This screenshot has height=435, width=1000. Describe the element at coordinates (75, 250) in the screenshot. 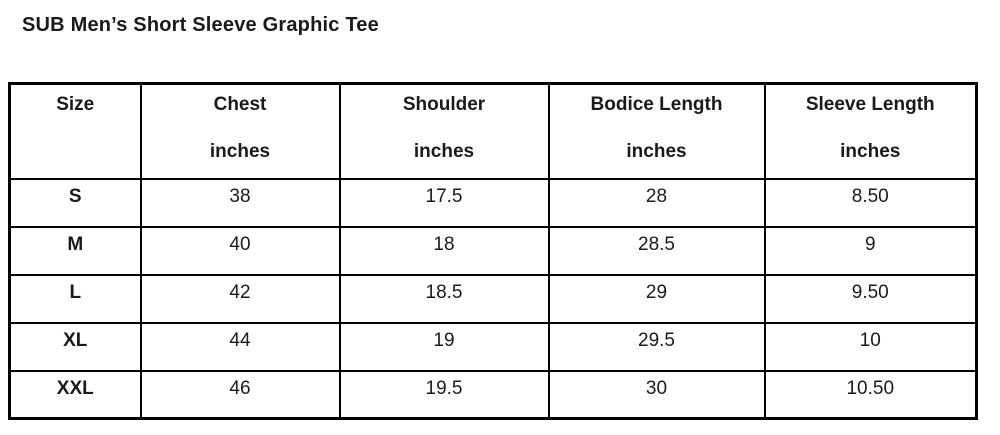

I see `cell-size: M` at that location.